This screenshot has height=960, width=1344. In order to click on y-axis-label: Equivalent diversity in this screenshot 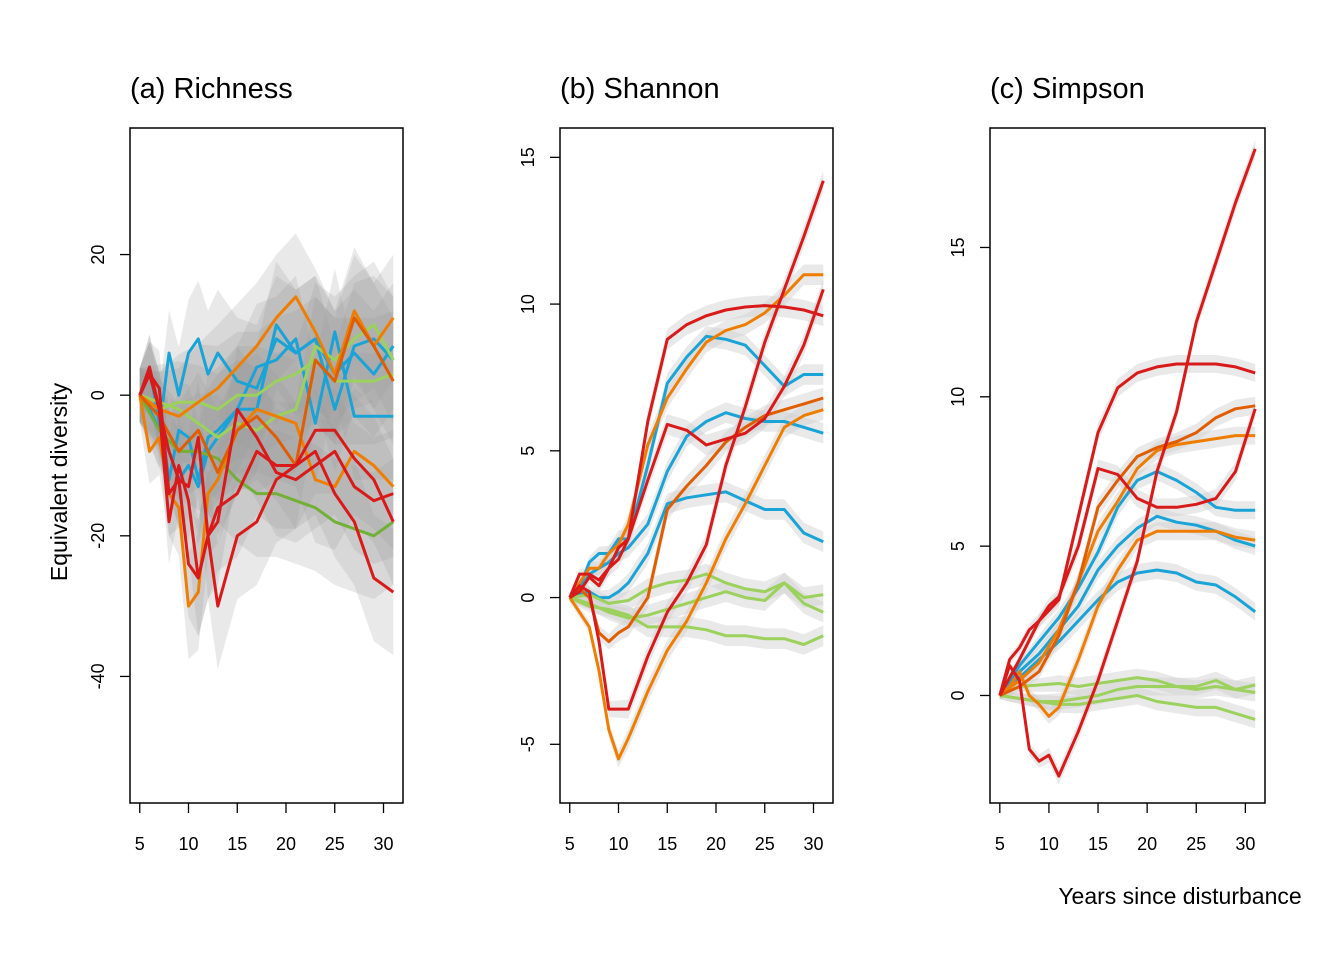, I will do `click(59, 481)`.